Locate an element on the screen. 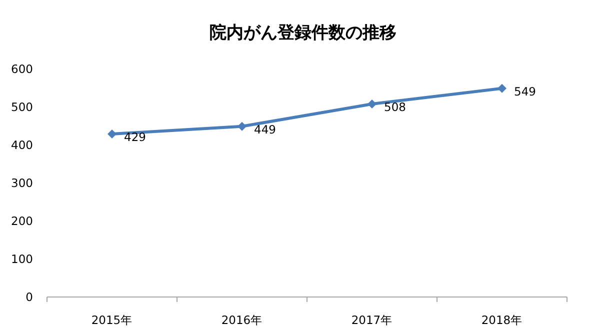 This screenshot has width=596, height=336. y-tick-label: 600 is located at coordinates (22, 69).